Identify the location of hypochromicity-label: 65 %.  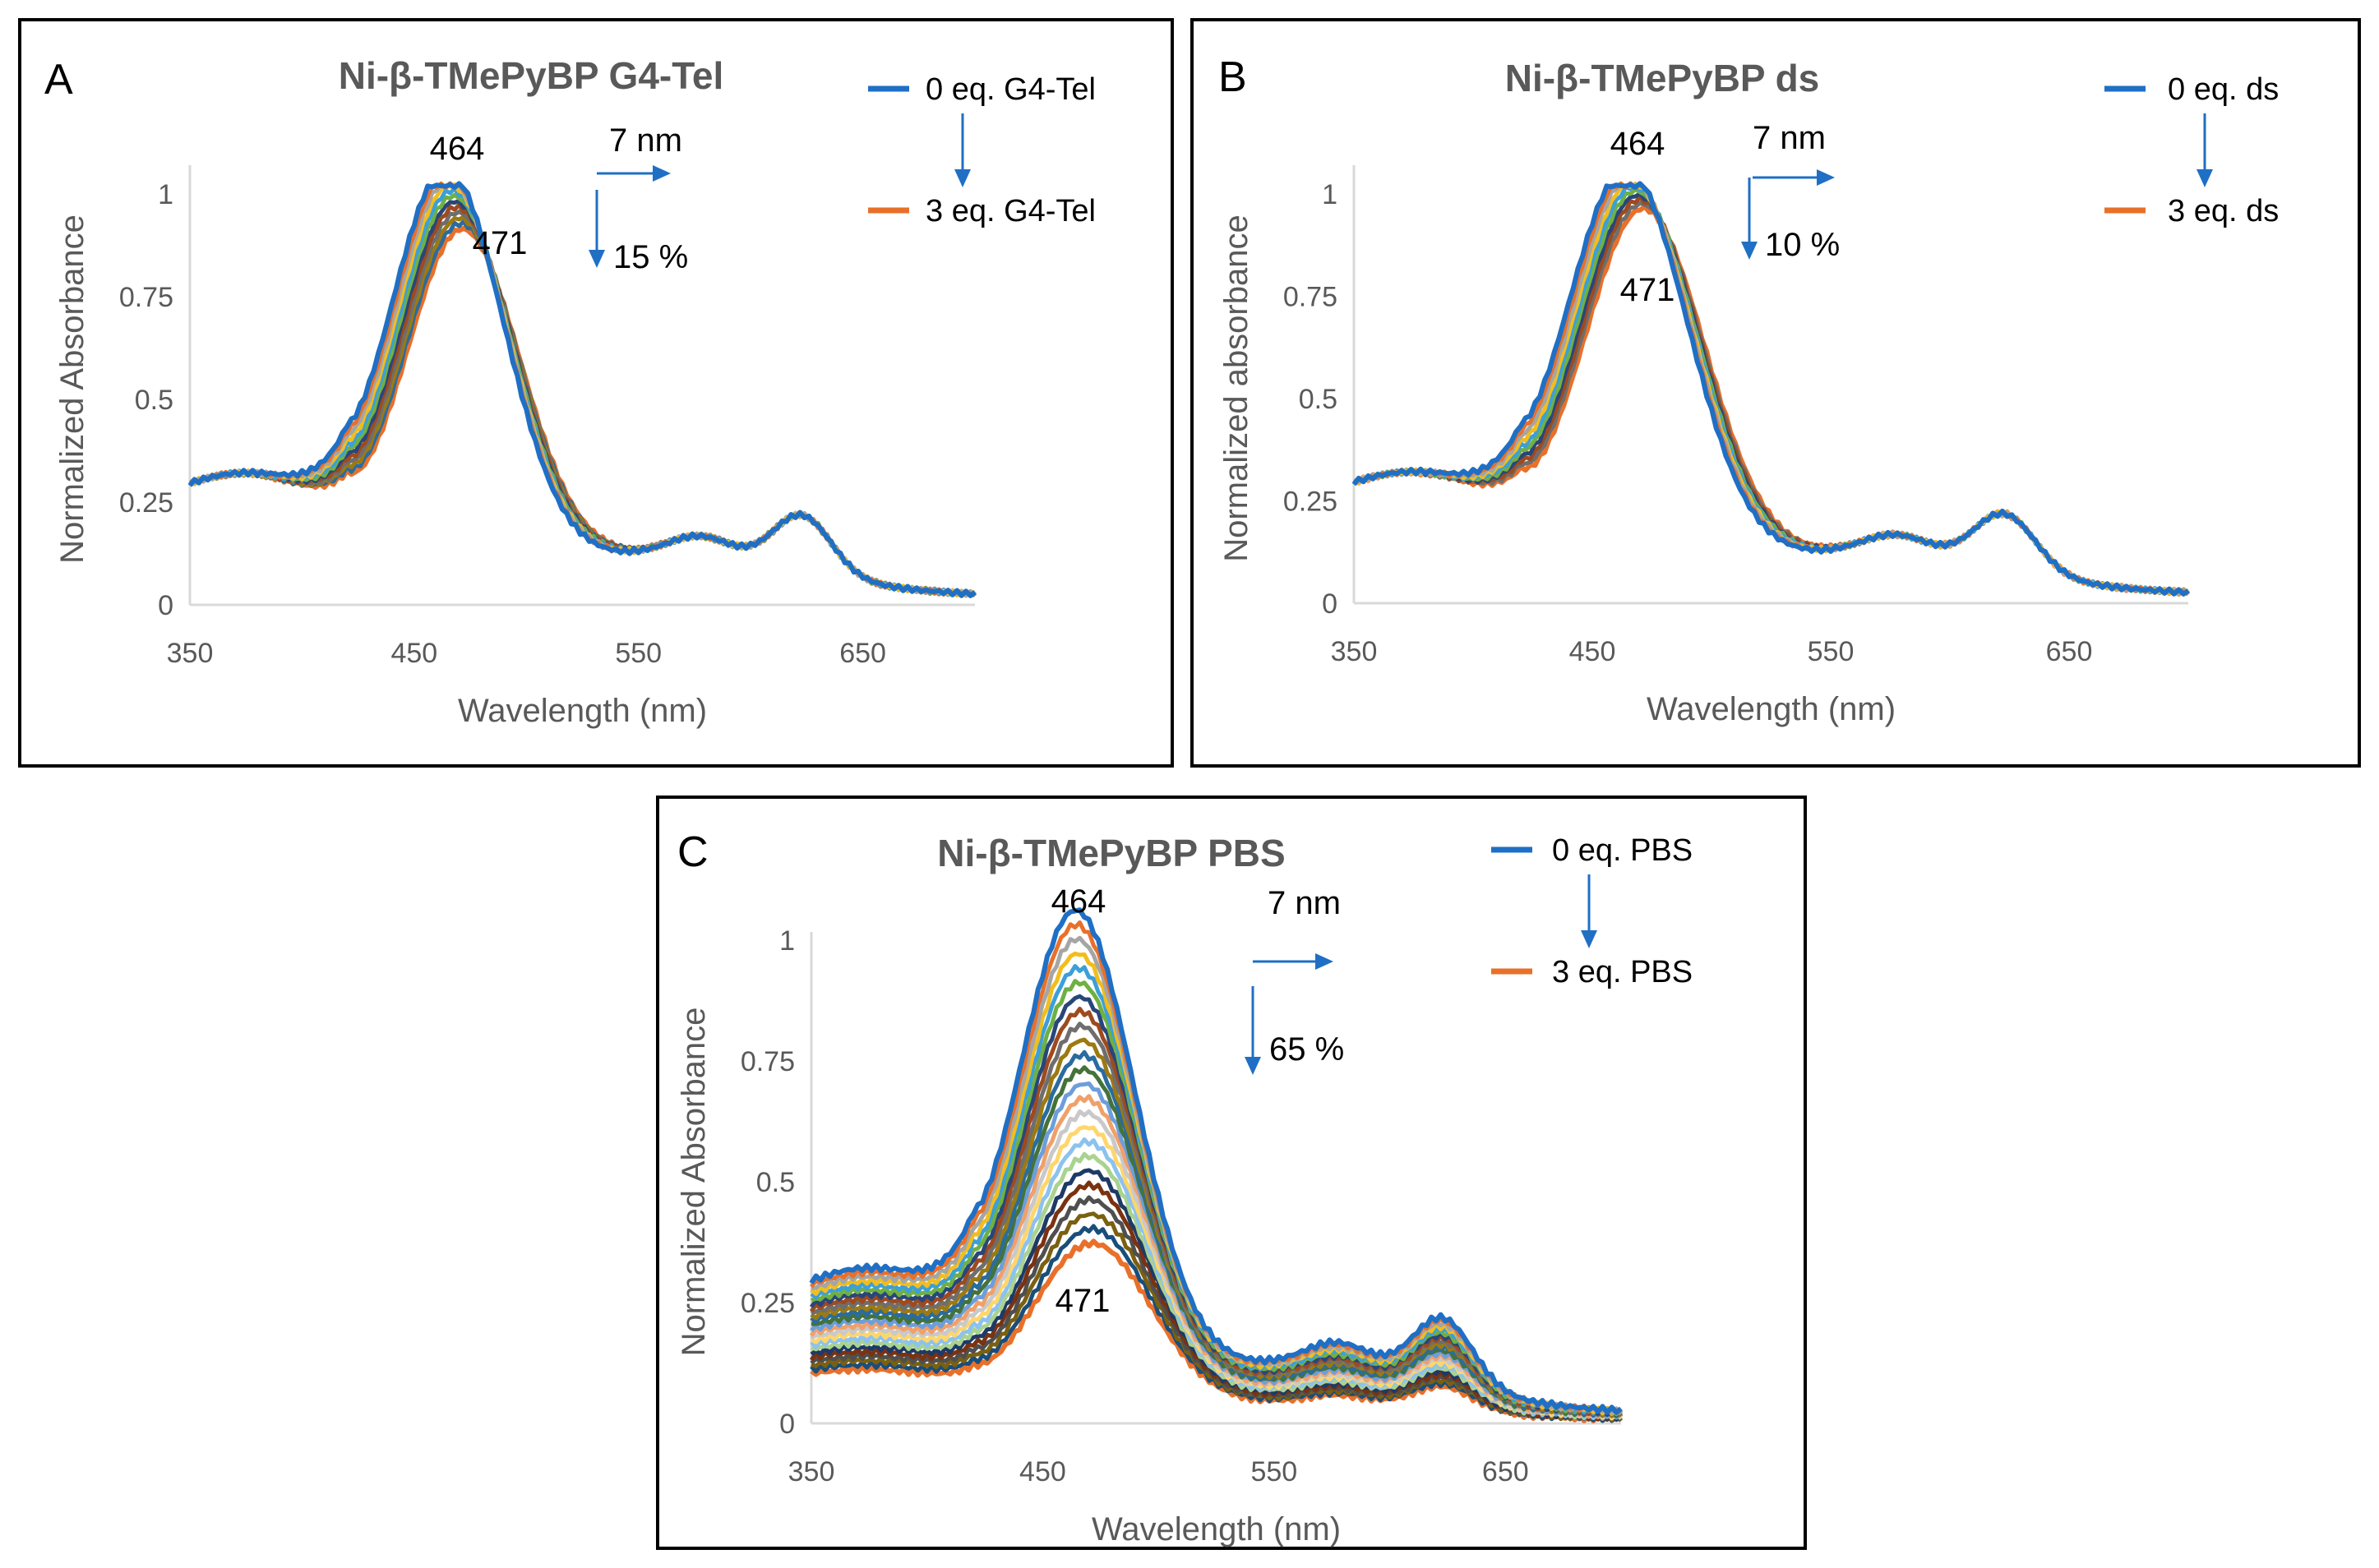
(1306, 1049).